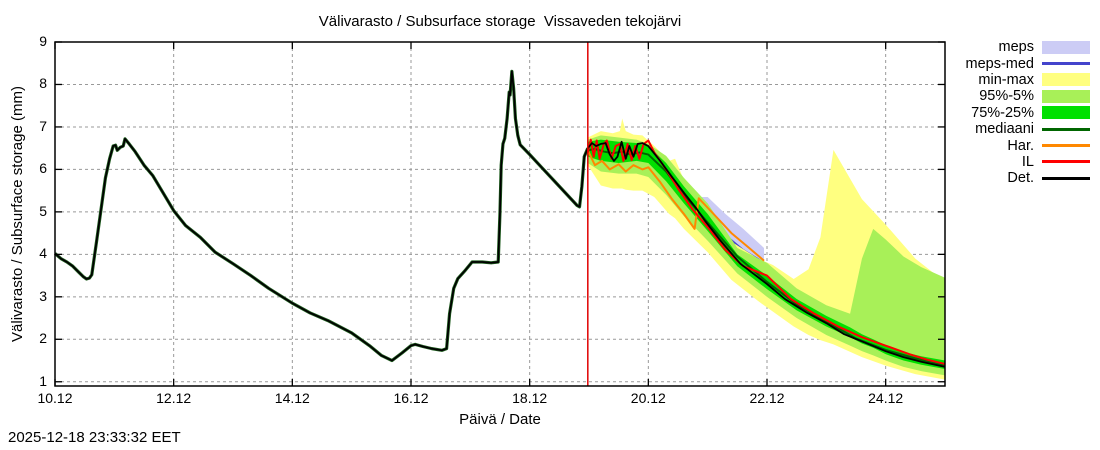  I want to click on legend-item-Det.: Det., so click(1028, 178).